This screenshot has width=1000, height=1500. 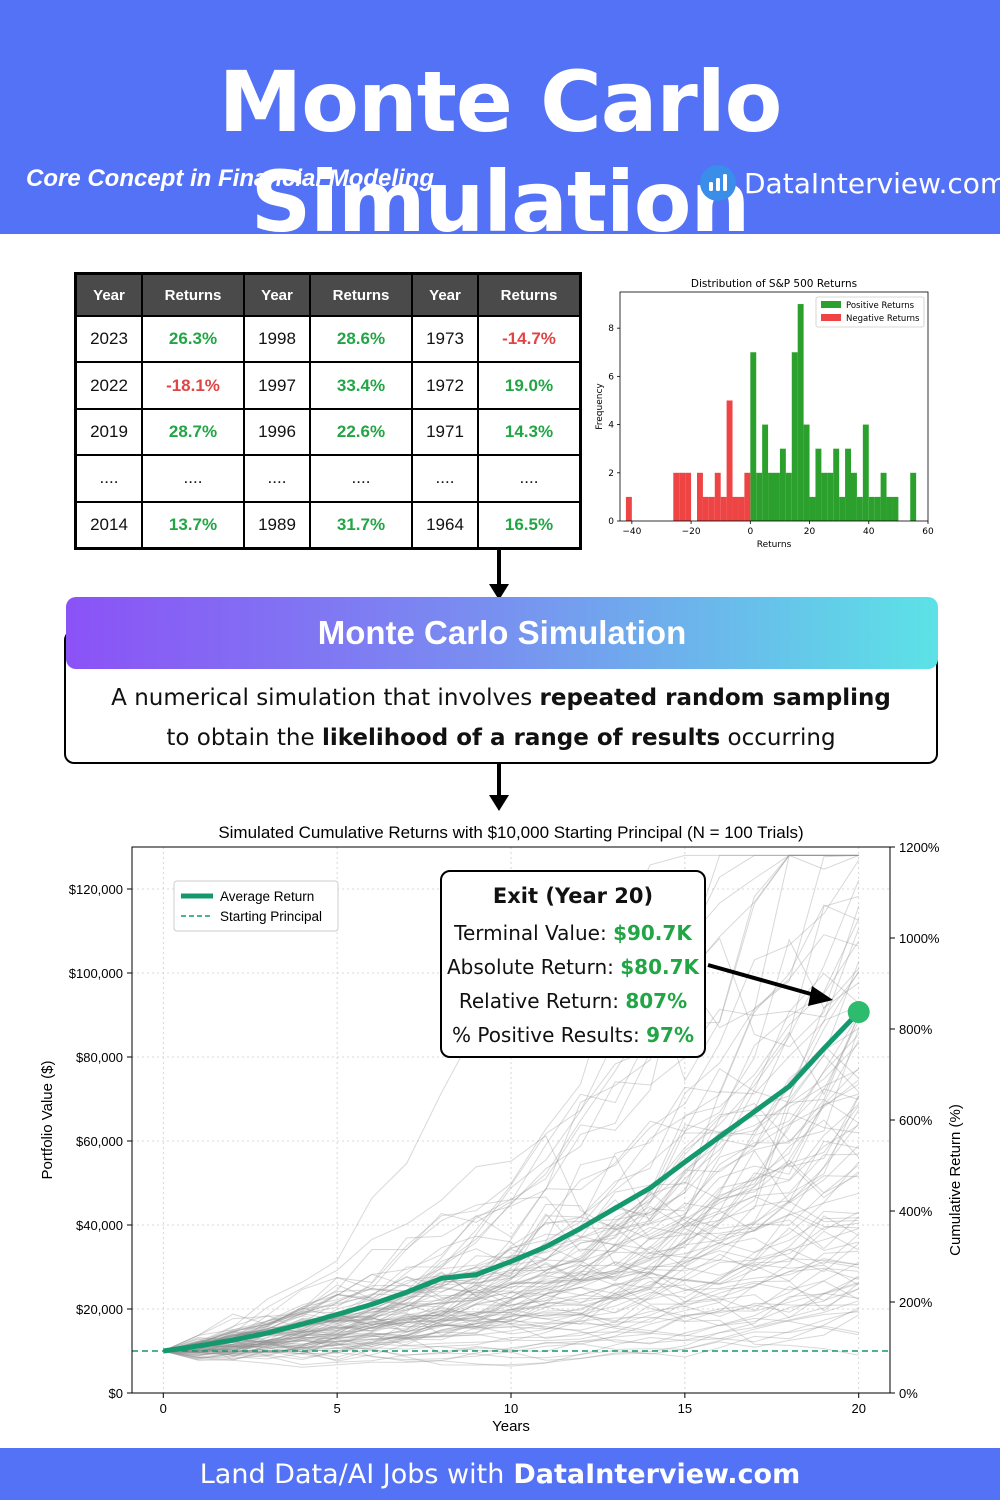 What do you see at coordinates (244, 738) in the screenshot?
I see `definition-text-part: to obtain the` at bounding box center [244, 738].